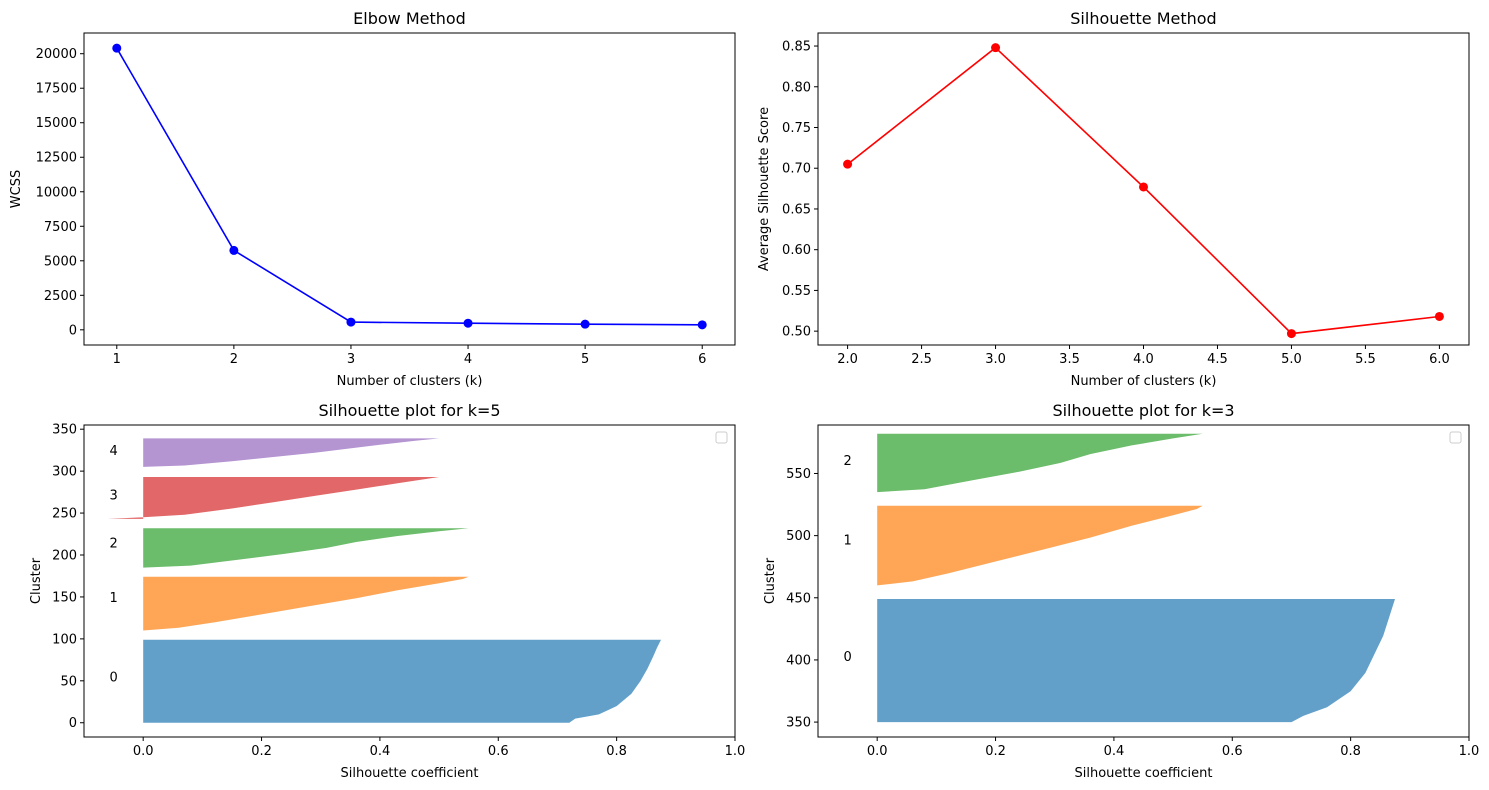 The height and width of the screenshot is (790, 1489). I want to click on y-tick-label: 0.75, so click(796, 128).